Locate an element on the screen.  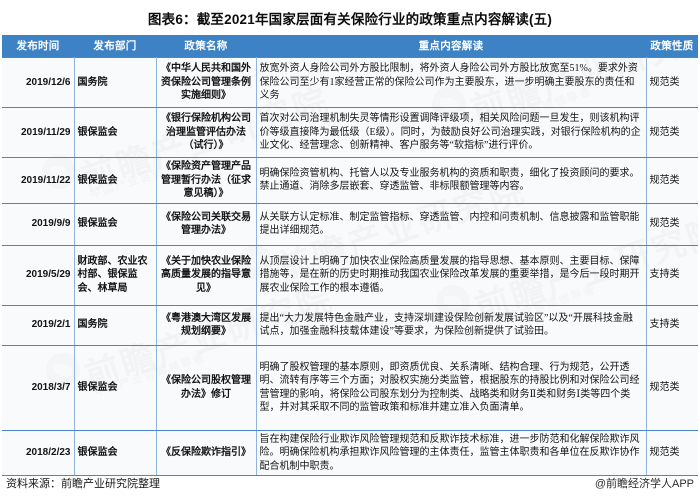
cell-policy-name: 《关于加快农业保险高质量发展的指导意见》 is located at coordinates (206, 275).